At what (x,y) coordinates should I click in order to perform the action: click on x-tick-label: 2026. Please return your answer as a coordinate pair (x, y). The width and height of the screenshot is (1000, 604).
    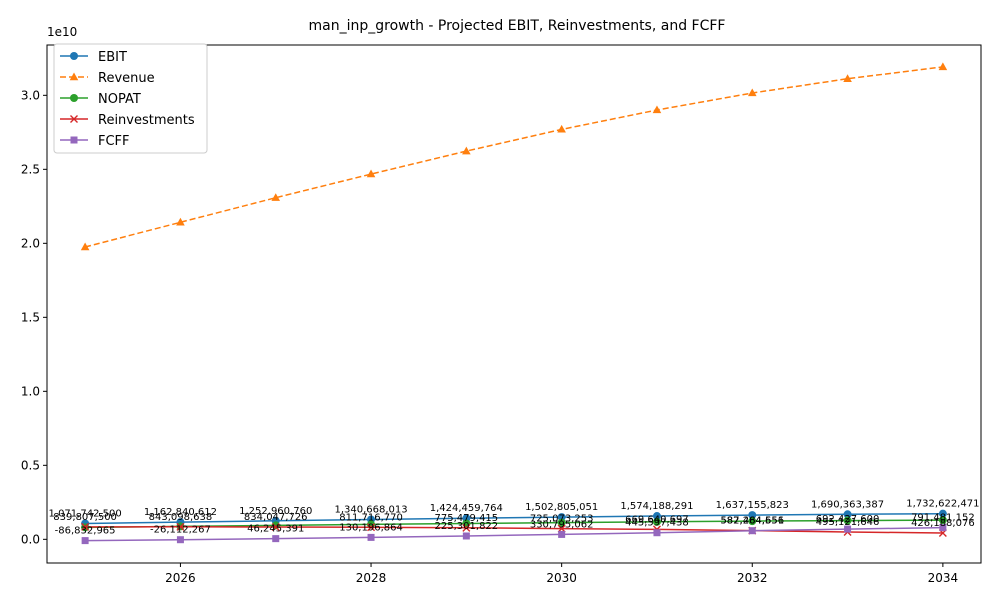
    Looking at the image, I should click on (180, 578).